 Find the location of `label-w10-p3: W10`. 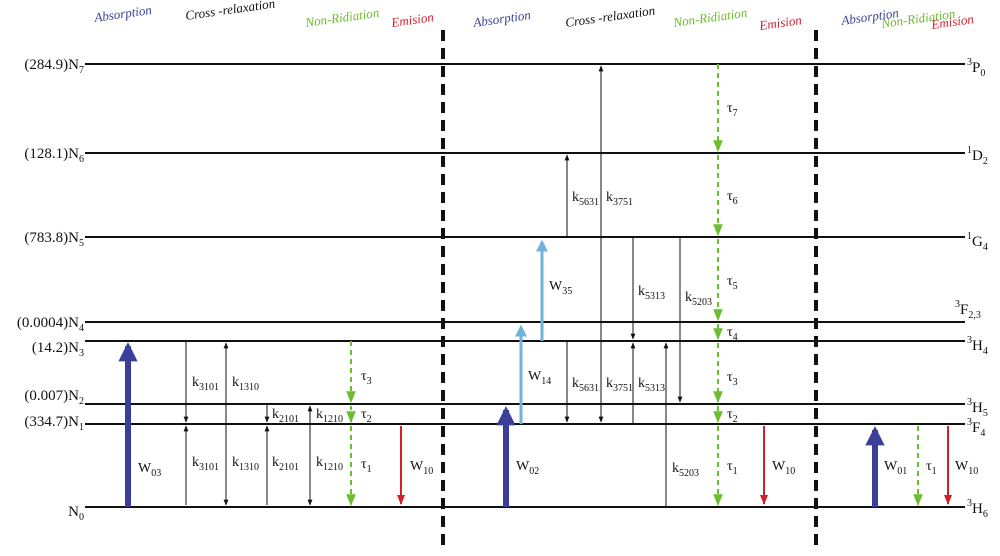

label-w10-p3: W10 is located at coordinates (966, 468).